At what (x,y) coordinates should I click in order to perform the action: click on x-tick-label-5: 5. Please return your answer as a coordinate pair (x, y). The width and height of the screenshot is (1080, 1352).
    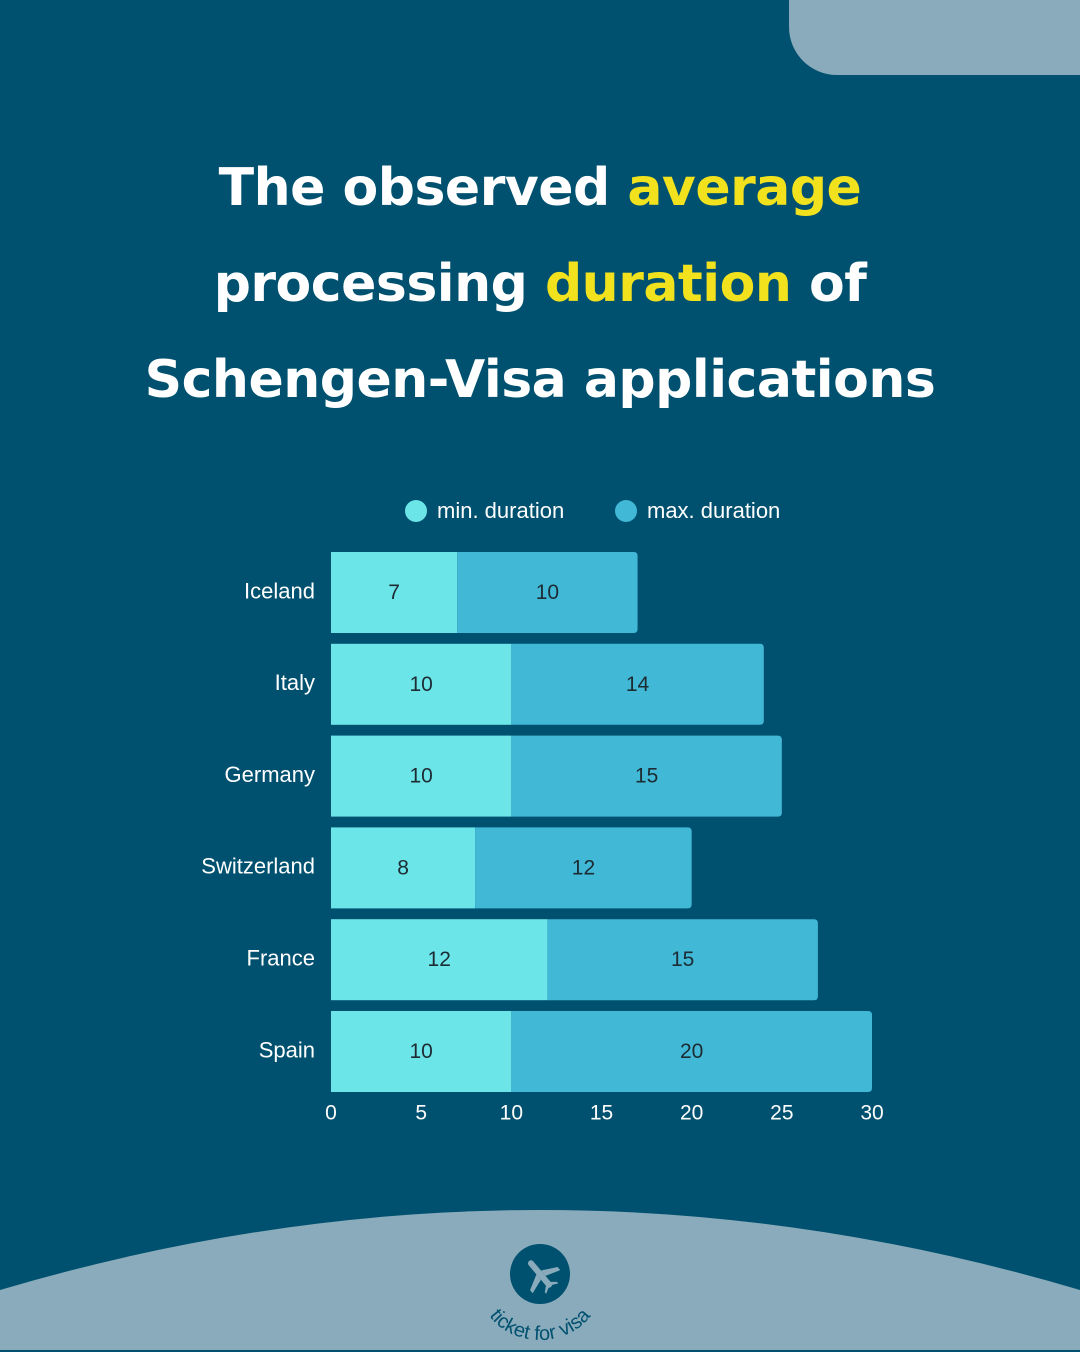
    Looking at the image, I should click on (421, 1113).